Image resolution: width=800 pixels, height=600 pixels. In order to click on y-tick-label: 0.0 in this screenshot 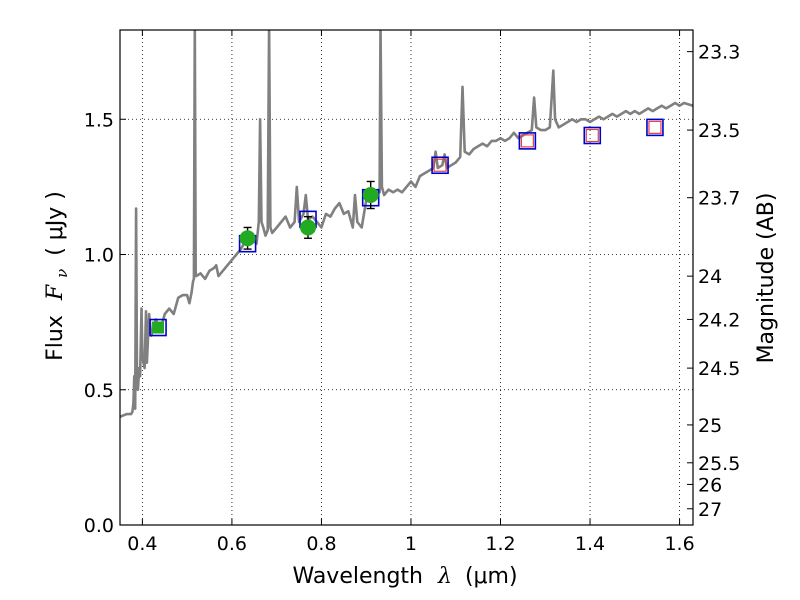, I will do `click(99, 526)`.